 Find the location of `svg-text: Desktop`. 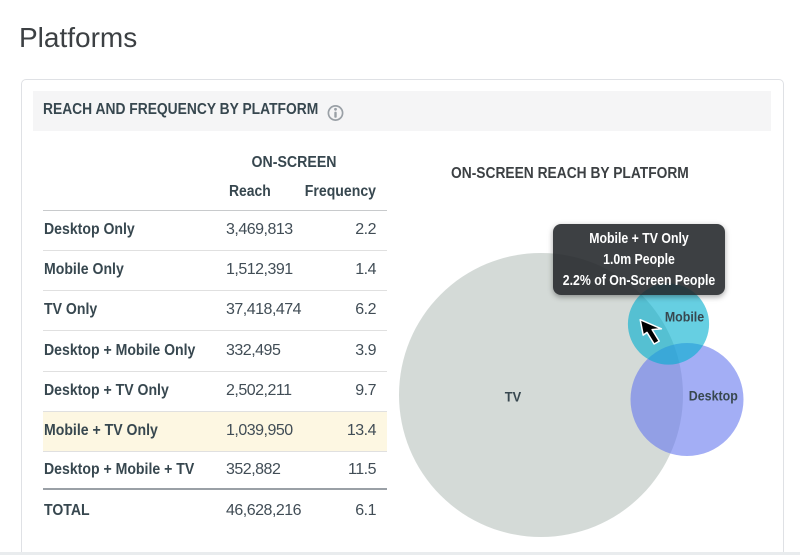

svg-text: Desktop is located at coordinates (713, 396).